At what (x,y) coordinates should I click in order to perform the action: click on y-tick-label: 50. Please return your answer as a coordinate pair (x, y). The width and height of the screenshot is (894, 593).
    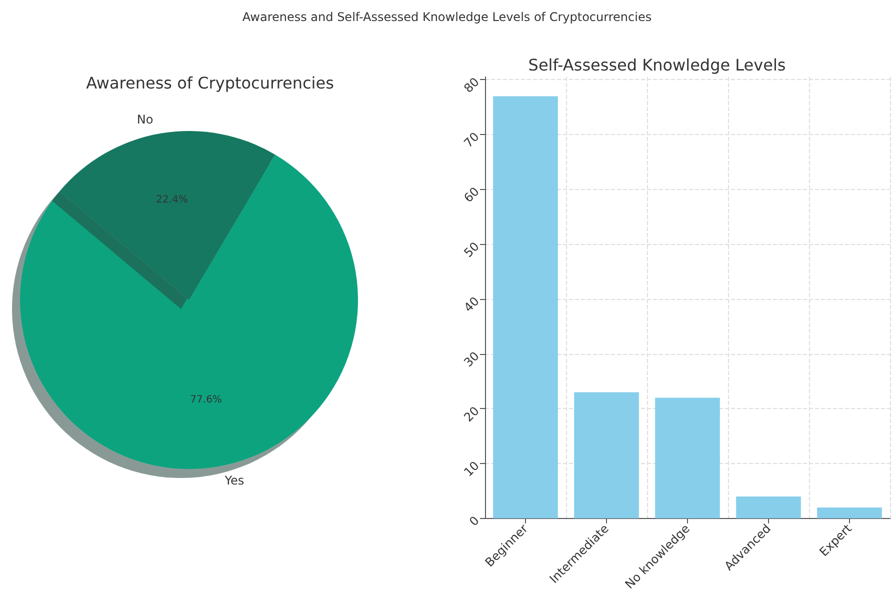
    Looking at the image, I should click on (471, 249).